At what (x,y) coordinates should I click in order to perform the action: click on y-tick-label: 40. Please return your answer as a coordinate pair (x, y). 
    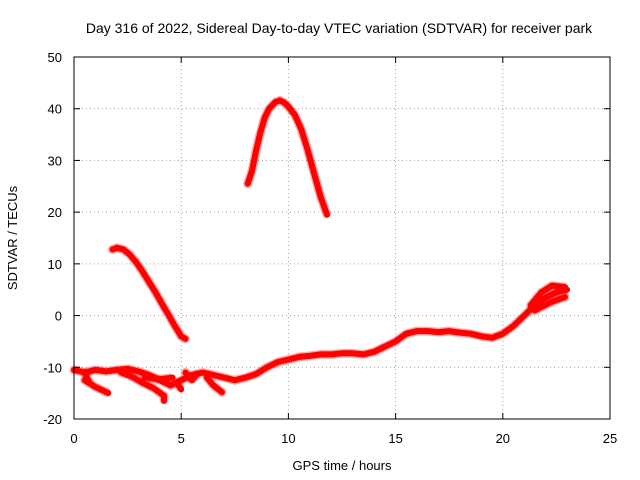
    Looking at the image, I should click on (55, 109).